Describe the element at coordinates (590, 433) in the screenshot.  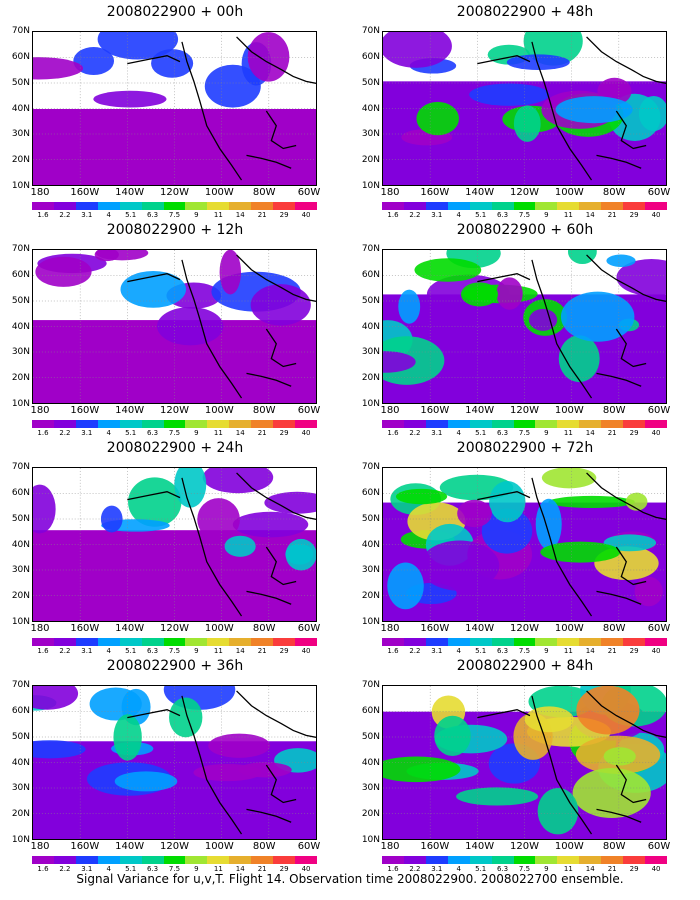
I see `colorbar-label: 14` at that location.